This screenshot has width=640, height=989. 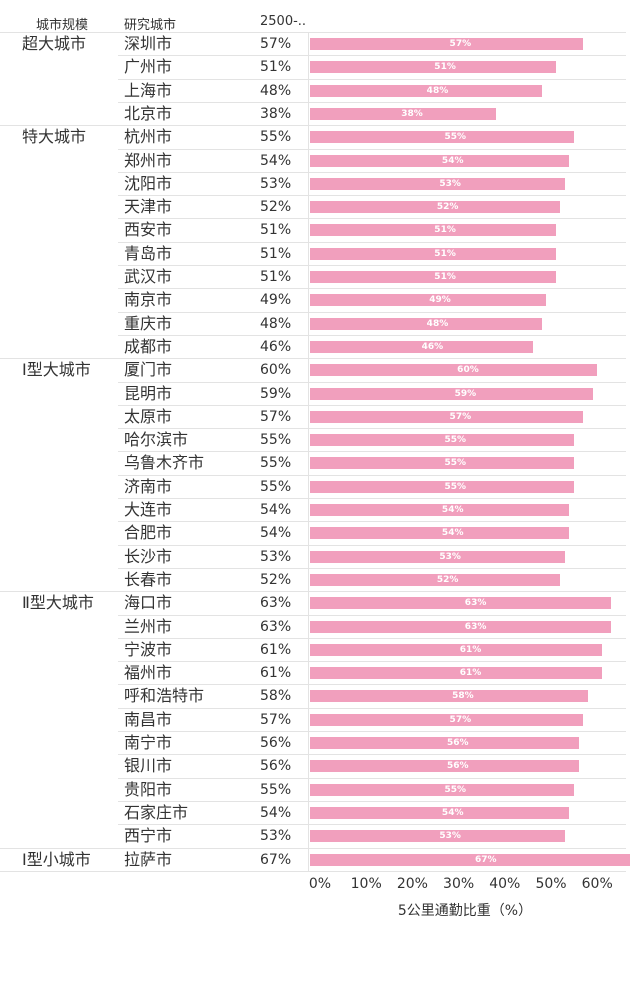 What do you see at coordinates (148, 626) in the screenshot?
I see `city-name: 兰州市` at bounding box center [148, 626].